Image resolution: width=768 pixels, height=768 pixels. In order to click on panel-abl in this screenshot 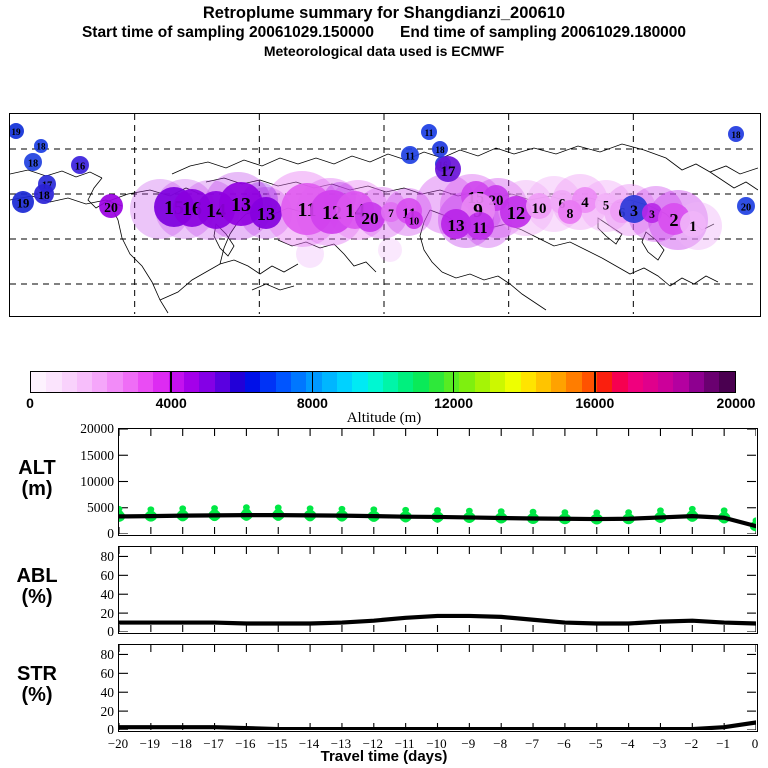, I will do `click(438, 590)`.